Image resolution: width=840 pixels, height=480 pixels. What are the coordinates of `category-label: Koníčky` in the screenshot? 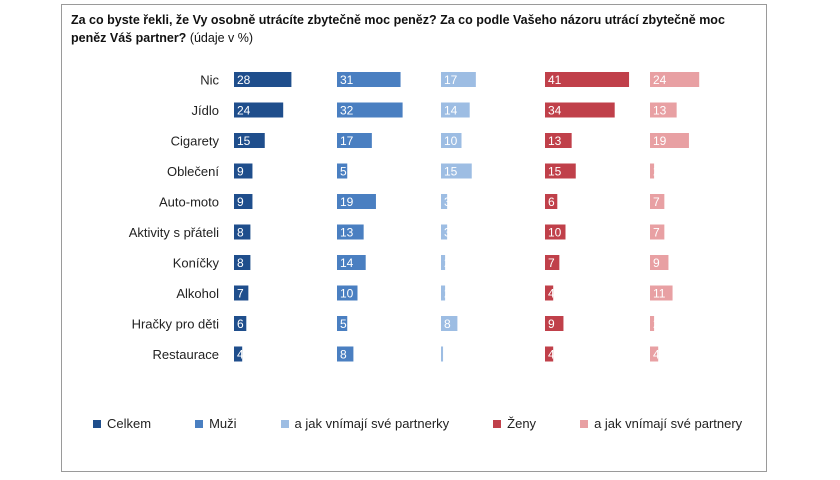 It's located at (196, 263).